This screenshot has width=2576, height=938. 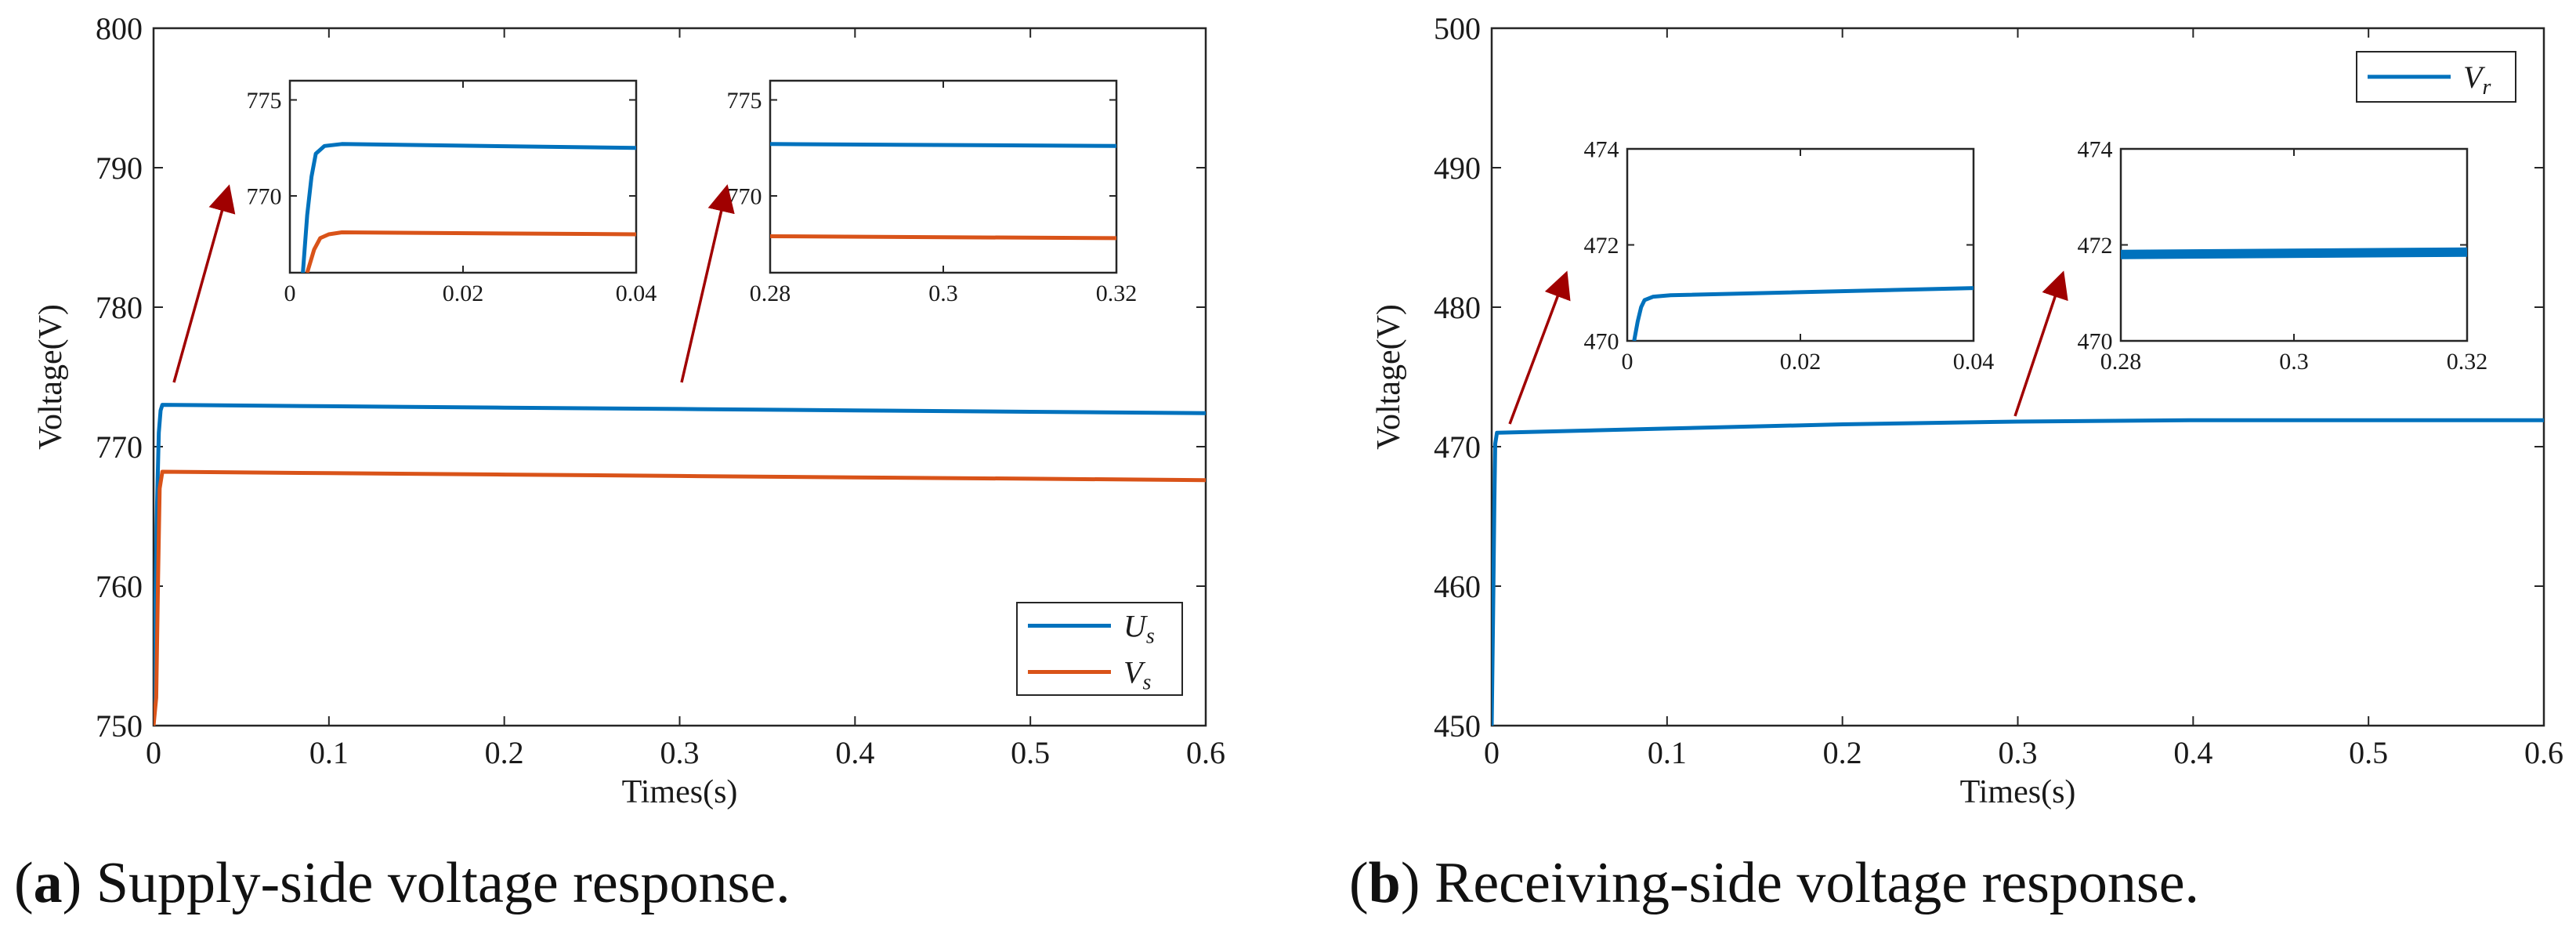 I want to click on chart-a-inset-0-frame, so click(x=463, y=176).